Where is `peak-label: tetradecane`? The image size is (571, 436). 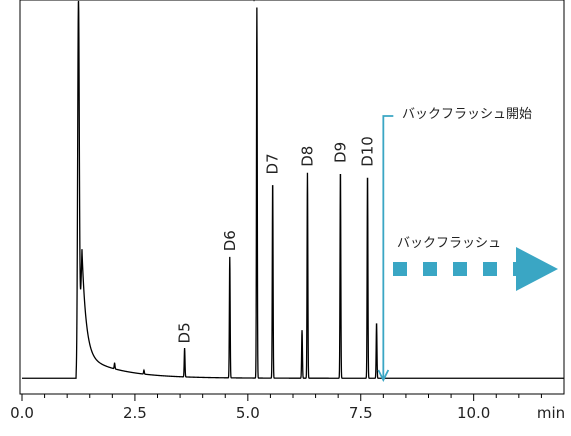 peak-label: tetradecane is located at coordinates (257, 1).